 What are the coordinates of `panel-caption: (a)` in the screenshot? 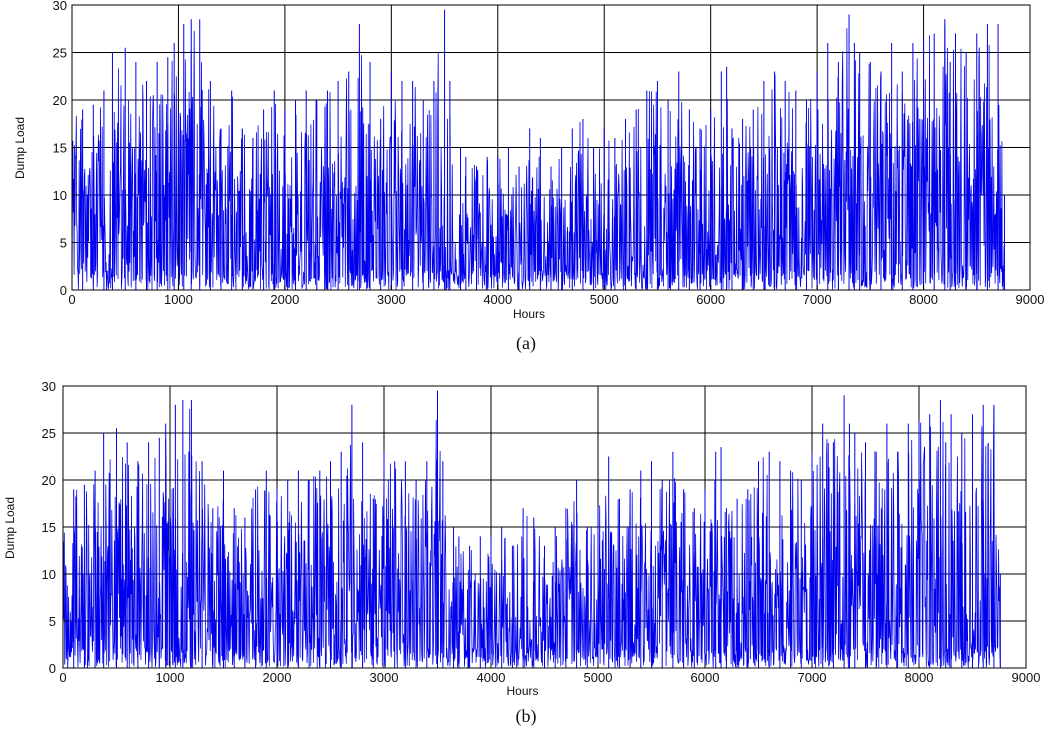 It's located at (526, 343).